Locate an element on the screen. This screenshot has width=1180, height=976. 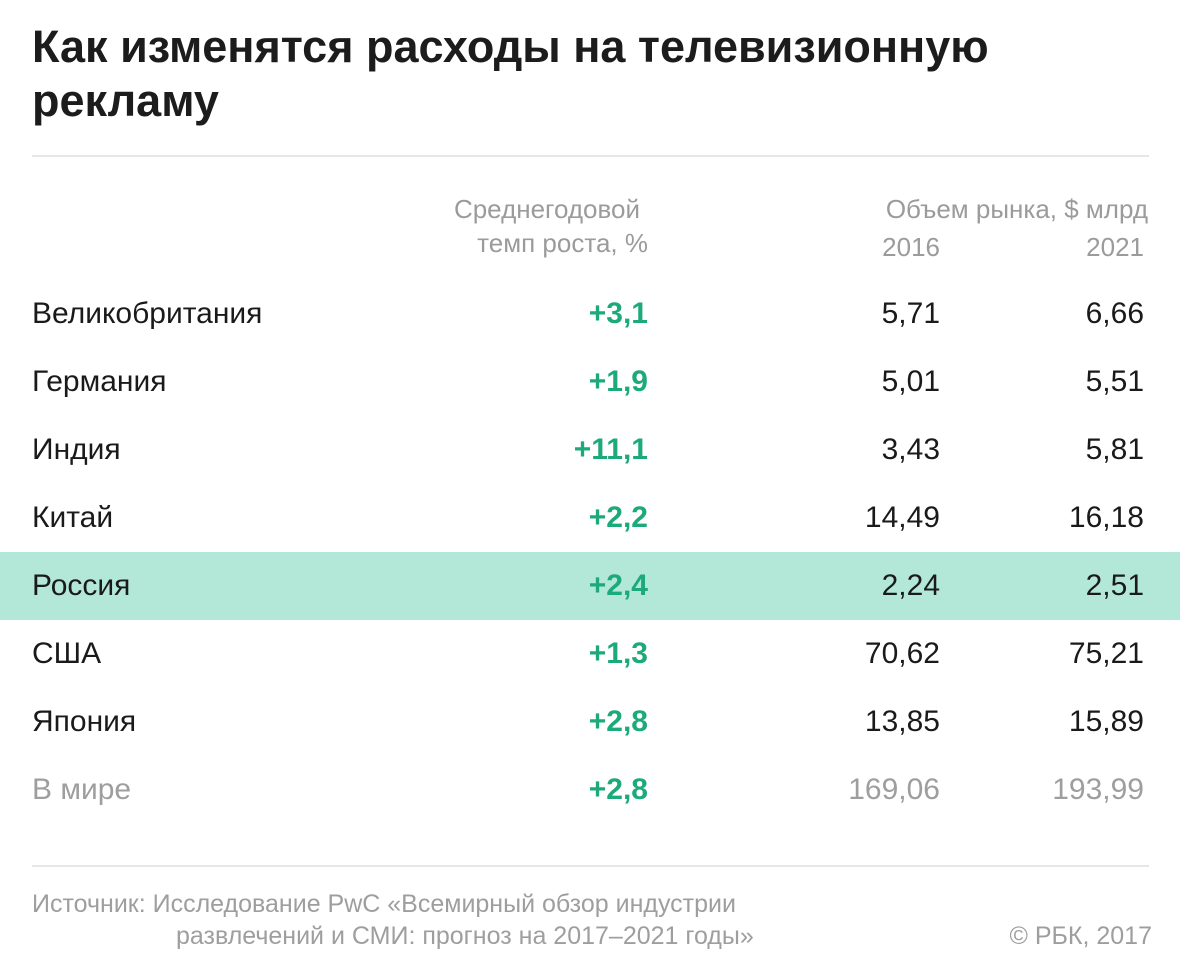
market-2021-value: 2,51 is located at coordinates (1114, 585).